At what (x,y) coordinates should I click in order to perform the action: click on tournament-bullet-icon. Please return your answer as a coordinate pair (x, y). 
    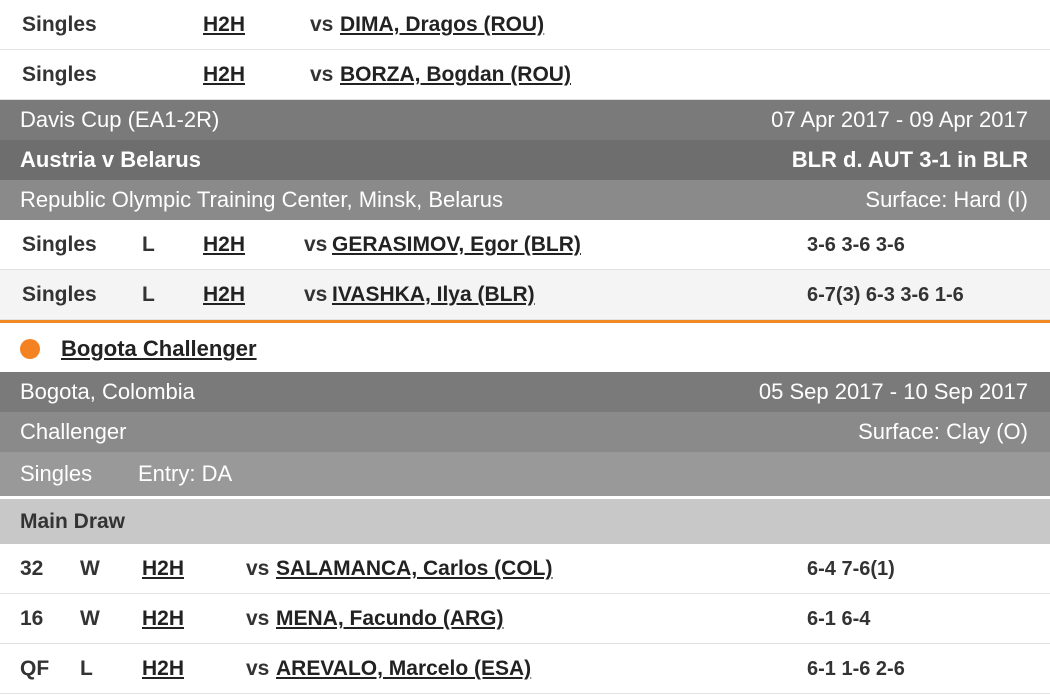
    Looking at the image, I should click on (30, 349).